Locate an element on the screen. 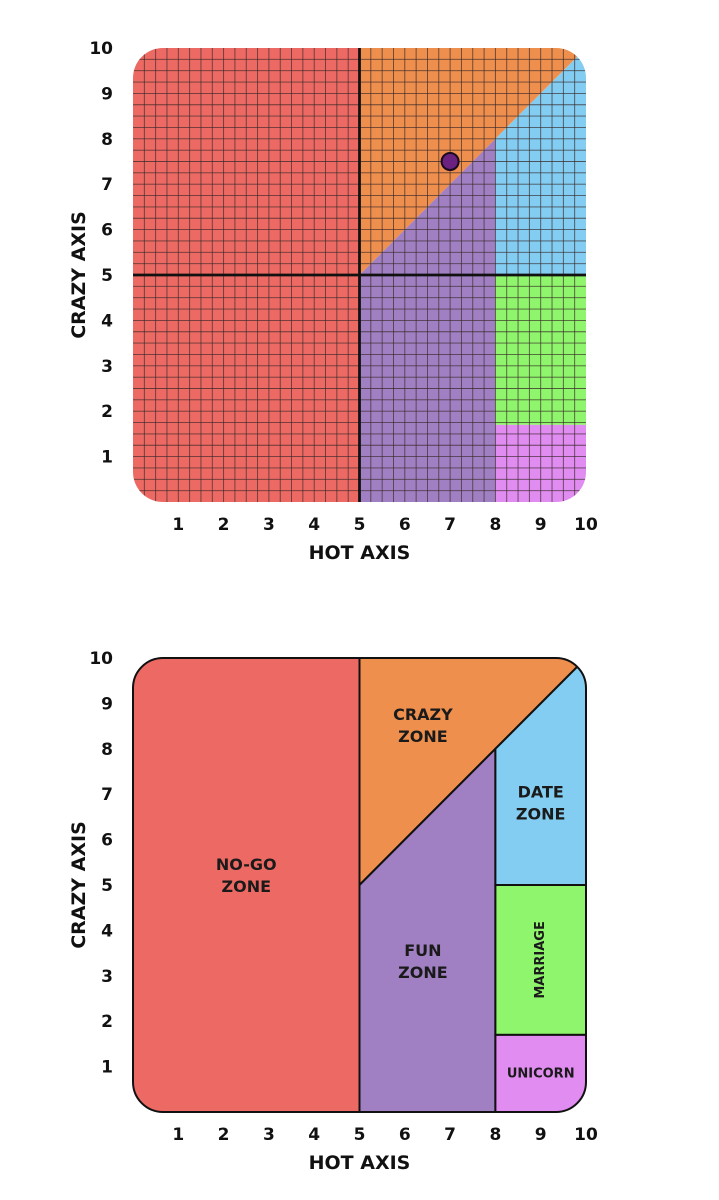 Image resolution: width=719 pixels, height=1200 pixels. zone-label-unicorn: UNICORN is located at coordinates (541, 1073).